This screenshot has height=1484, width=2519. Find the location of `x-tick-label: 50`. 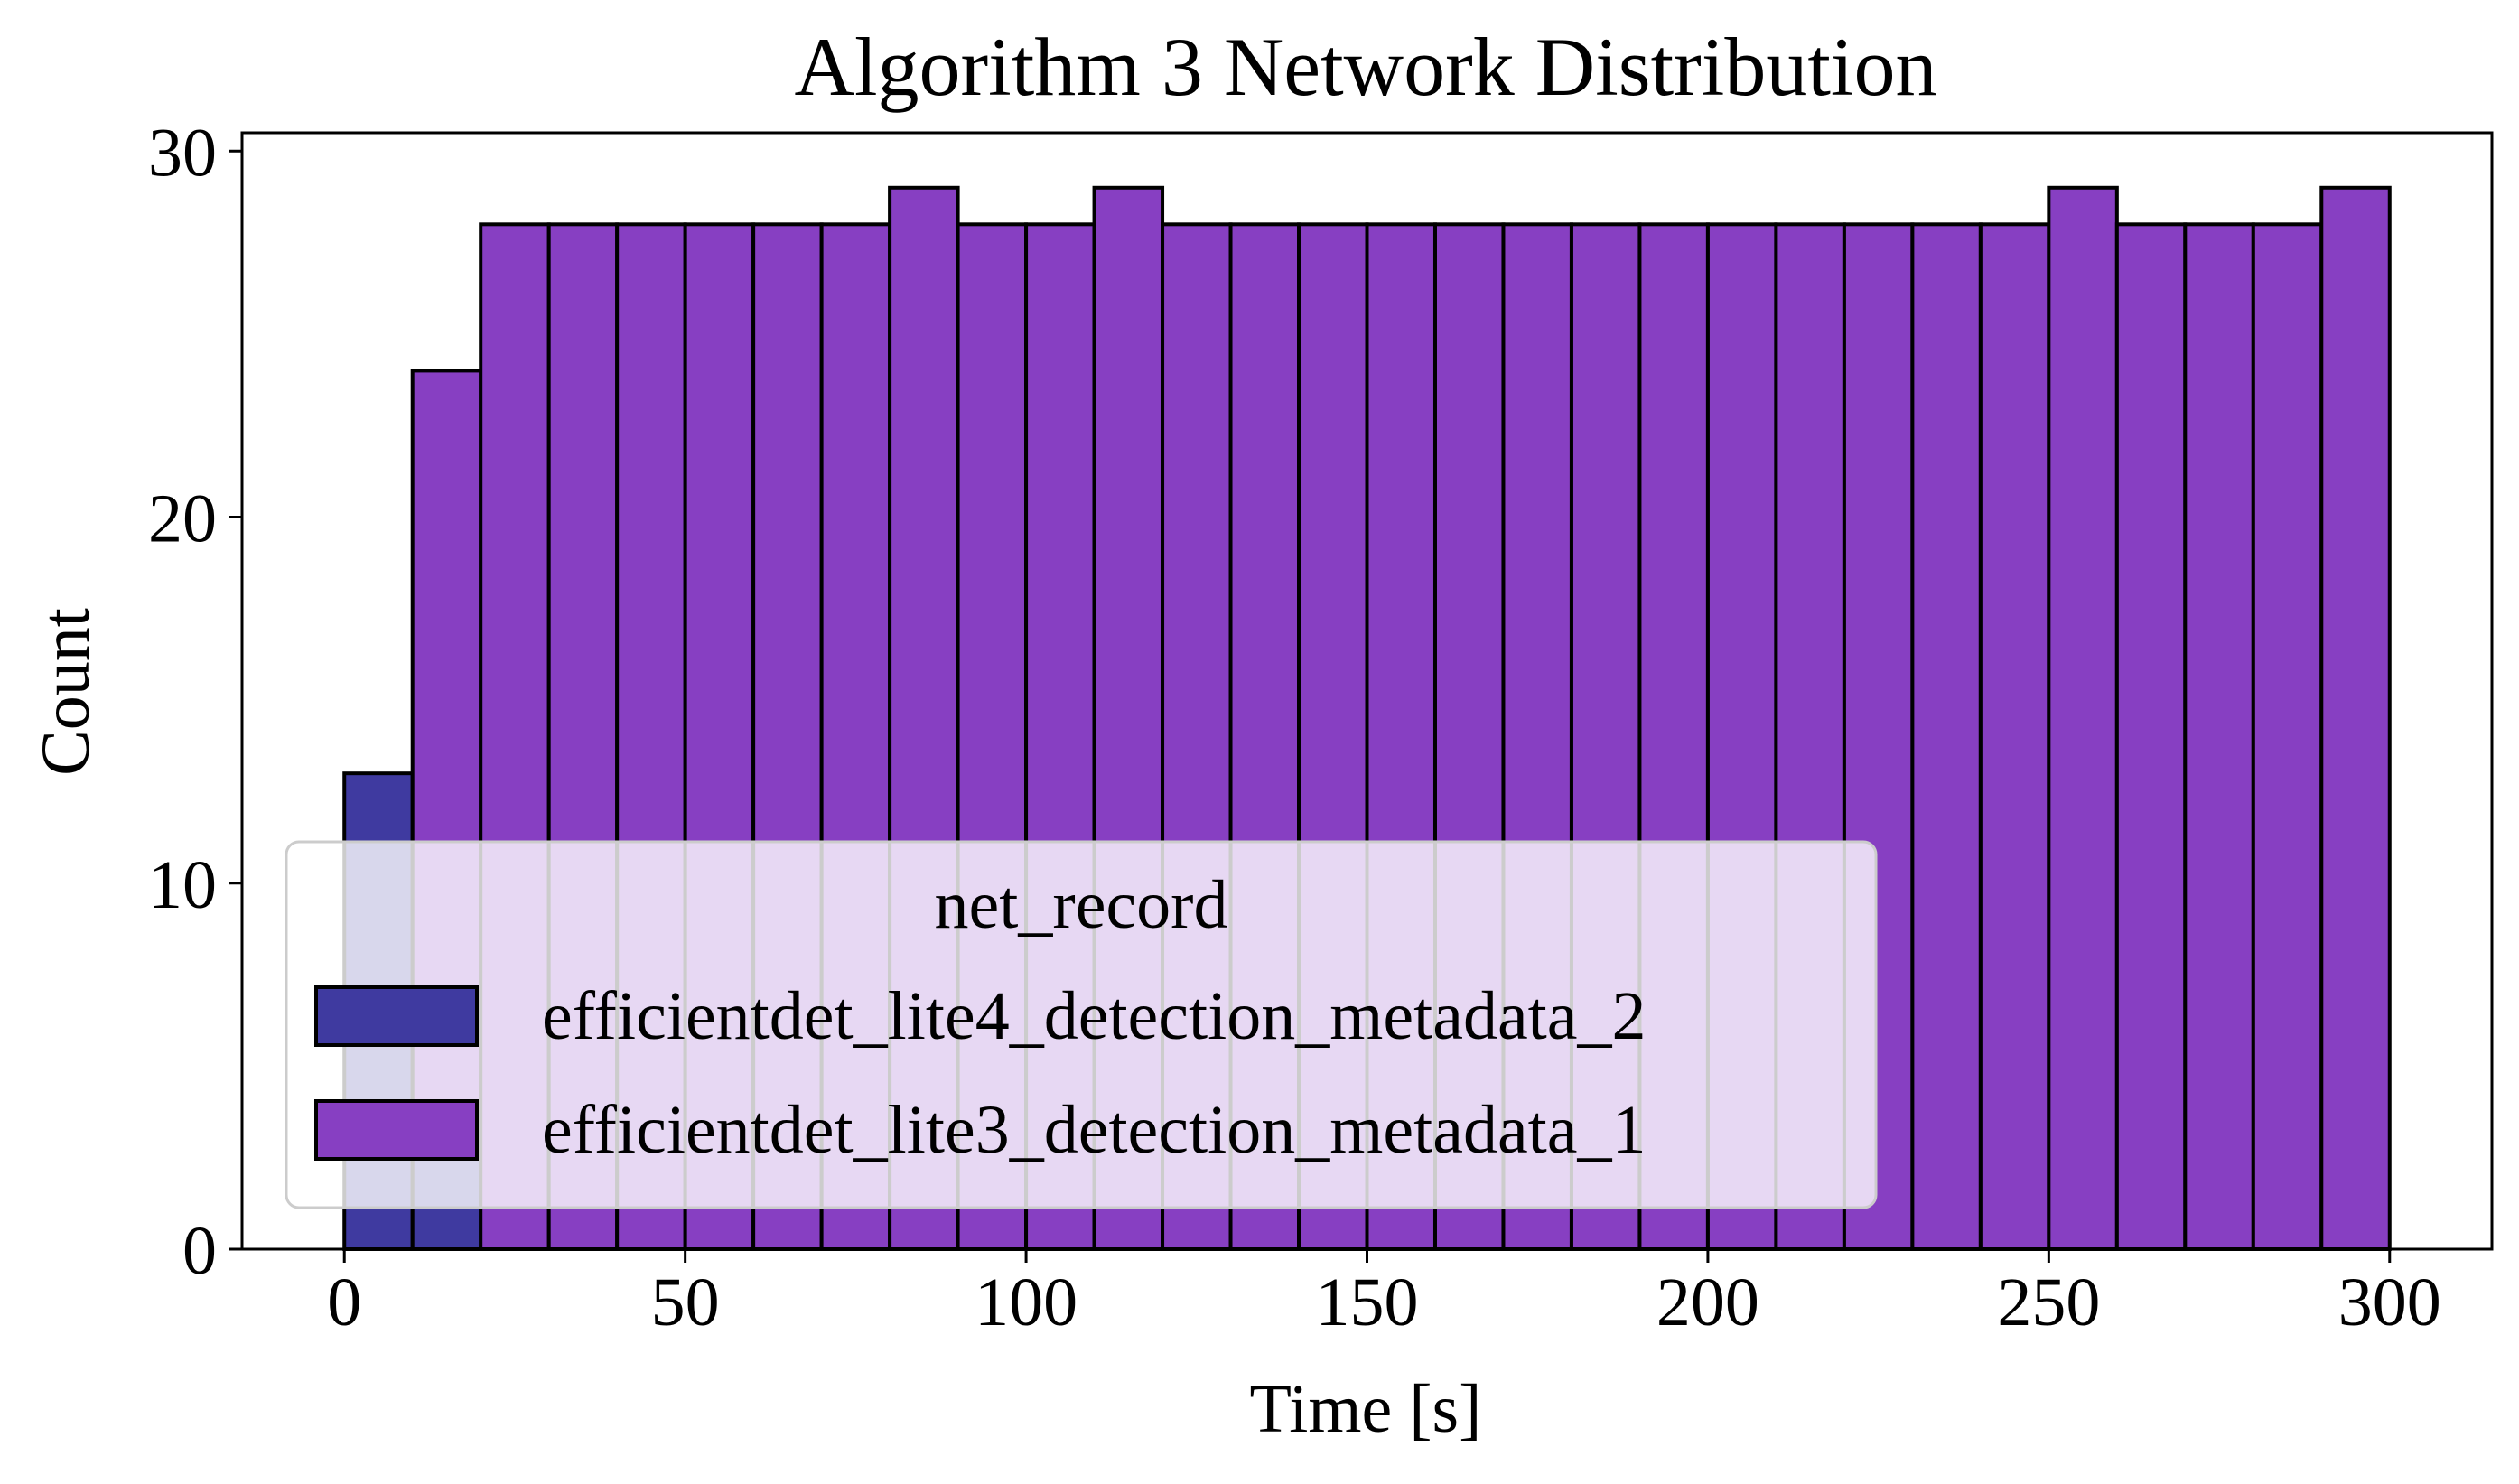

x-tick-label: 50 is located at coordinates (685, 1302).